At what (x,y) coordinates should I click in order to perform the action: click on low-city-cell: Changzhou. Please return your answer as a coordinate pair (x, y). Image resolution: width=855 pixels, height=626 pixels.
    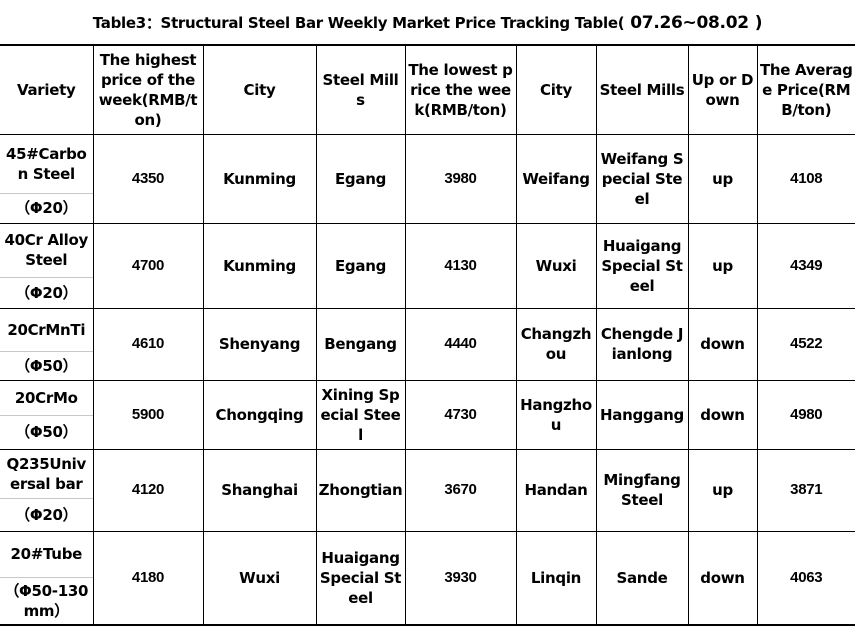
    Looking at the image, I should click on (556, 344).